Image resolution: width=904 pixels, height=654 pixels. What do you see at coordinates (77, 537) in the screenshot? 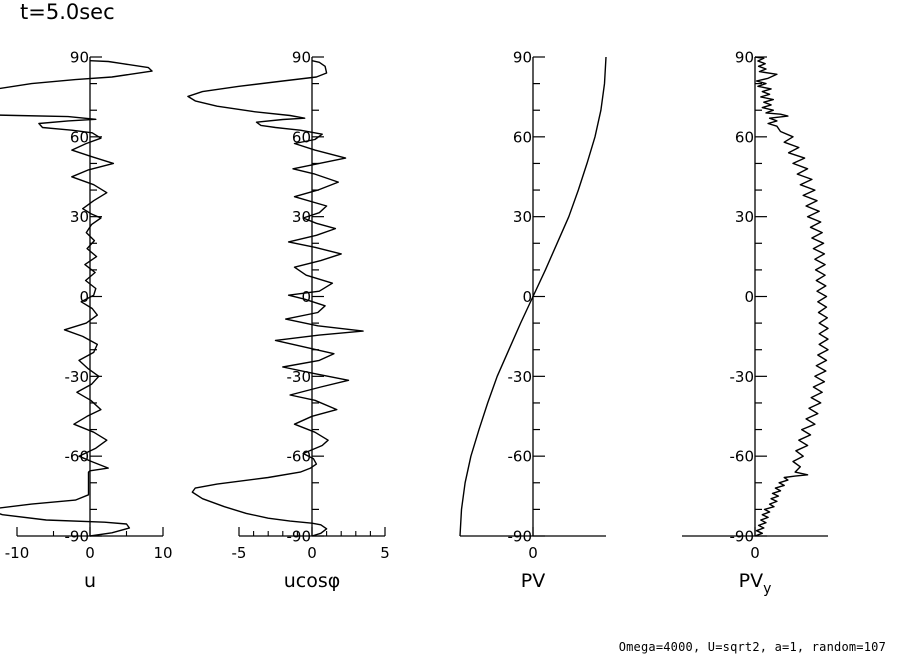
I see `y-tick-label-u: -90` at bounding box center [77, 537].